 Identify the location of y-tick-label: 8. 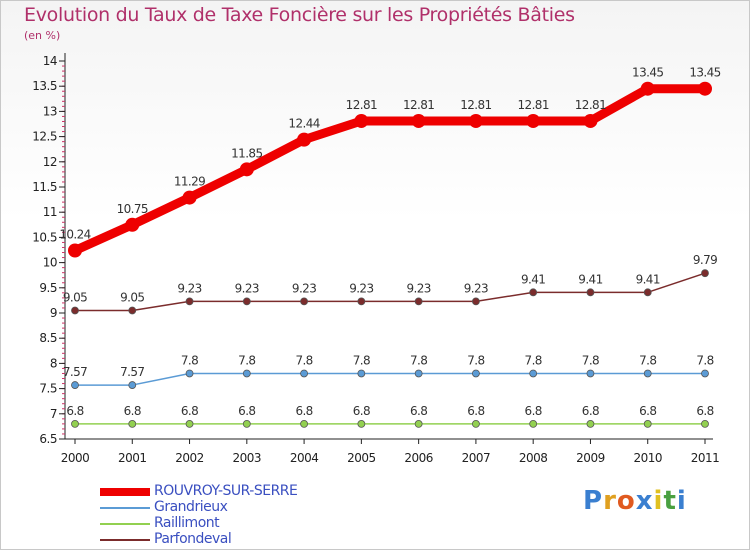
(53, 363).